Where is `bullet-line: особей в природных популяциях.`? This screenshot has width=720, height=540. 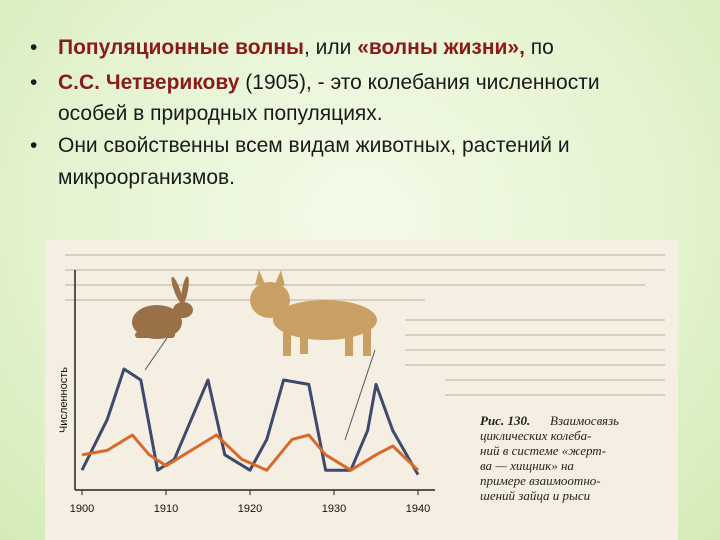 bullet-line: особей в природных популяциях. is located at coordinates (220, 114).